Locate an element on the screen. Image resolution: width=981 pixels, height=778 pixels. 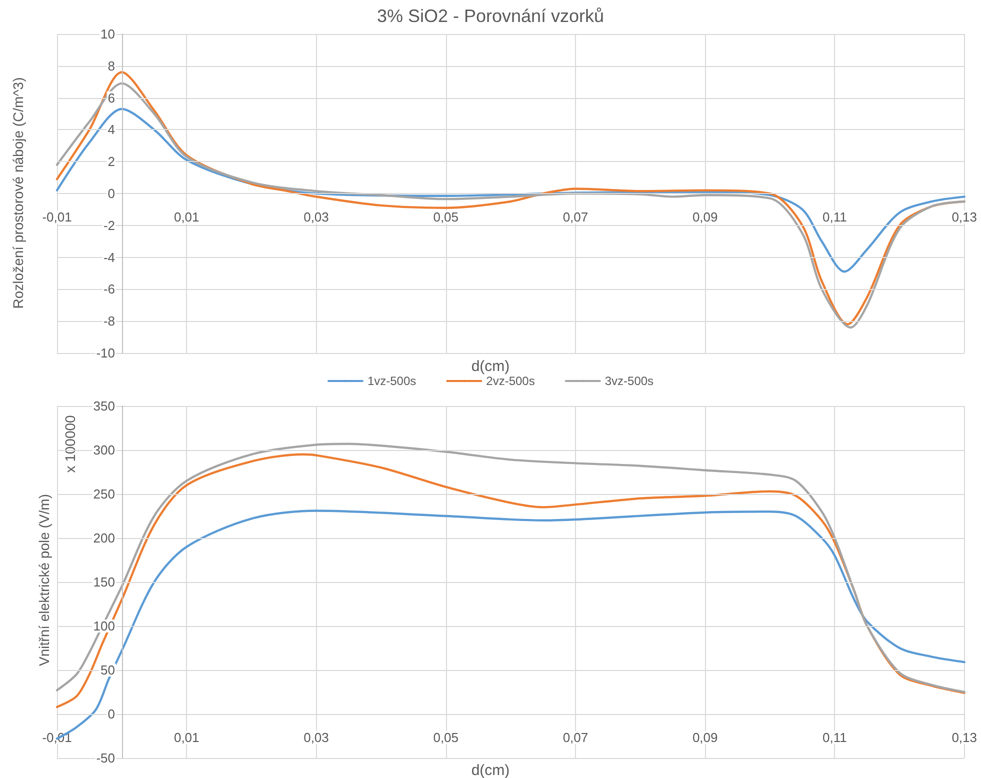
chart-title: 3% SiO2 - Porovnání vzorků is located at coordinates (490, 16).